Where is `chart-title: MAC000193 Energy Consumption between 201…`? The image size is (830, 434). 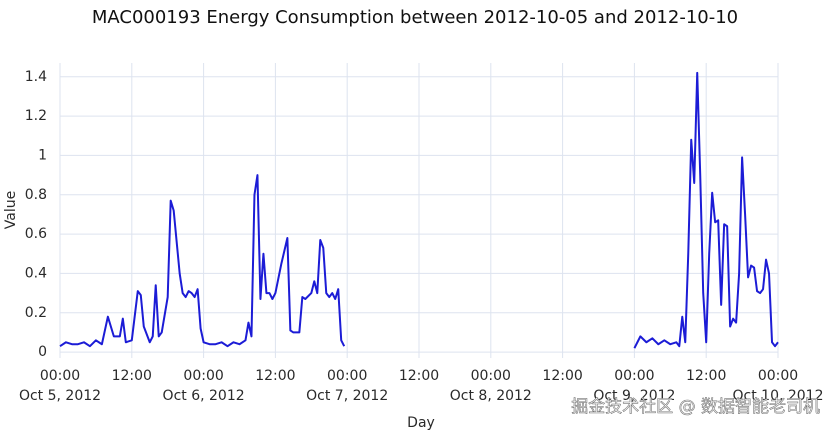 chart-title: MAC000193 Energy Consumption between 201… is located at coordinates (415, 17).